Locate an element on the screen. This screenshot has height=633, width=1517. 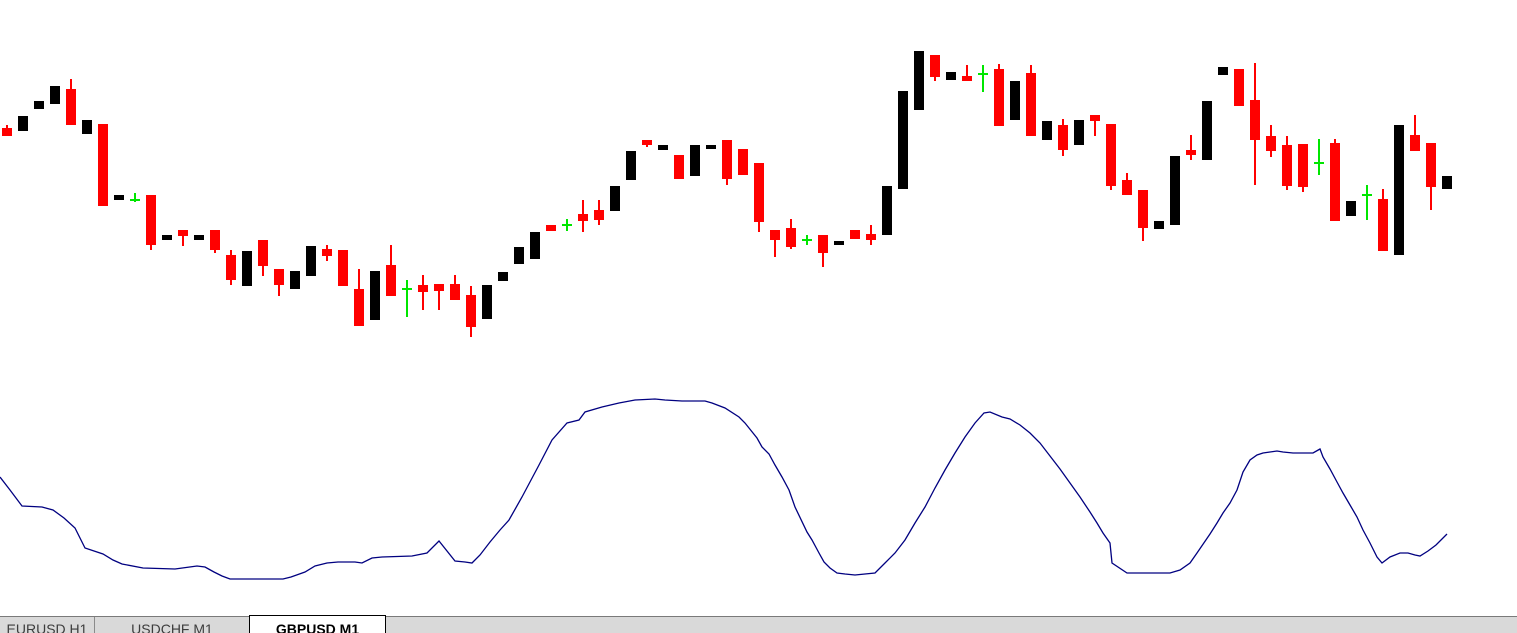
tab-eurusd-h1: EURUSD H1 is located at coordinates (47, 625).